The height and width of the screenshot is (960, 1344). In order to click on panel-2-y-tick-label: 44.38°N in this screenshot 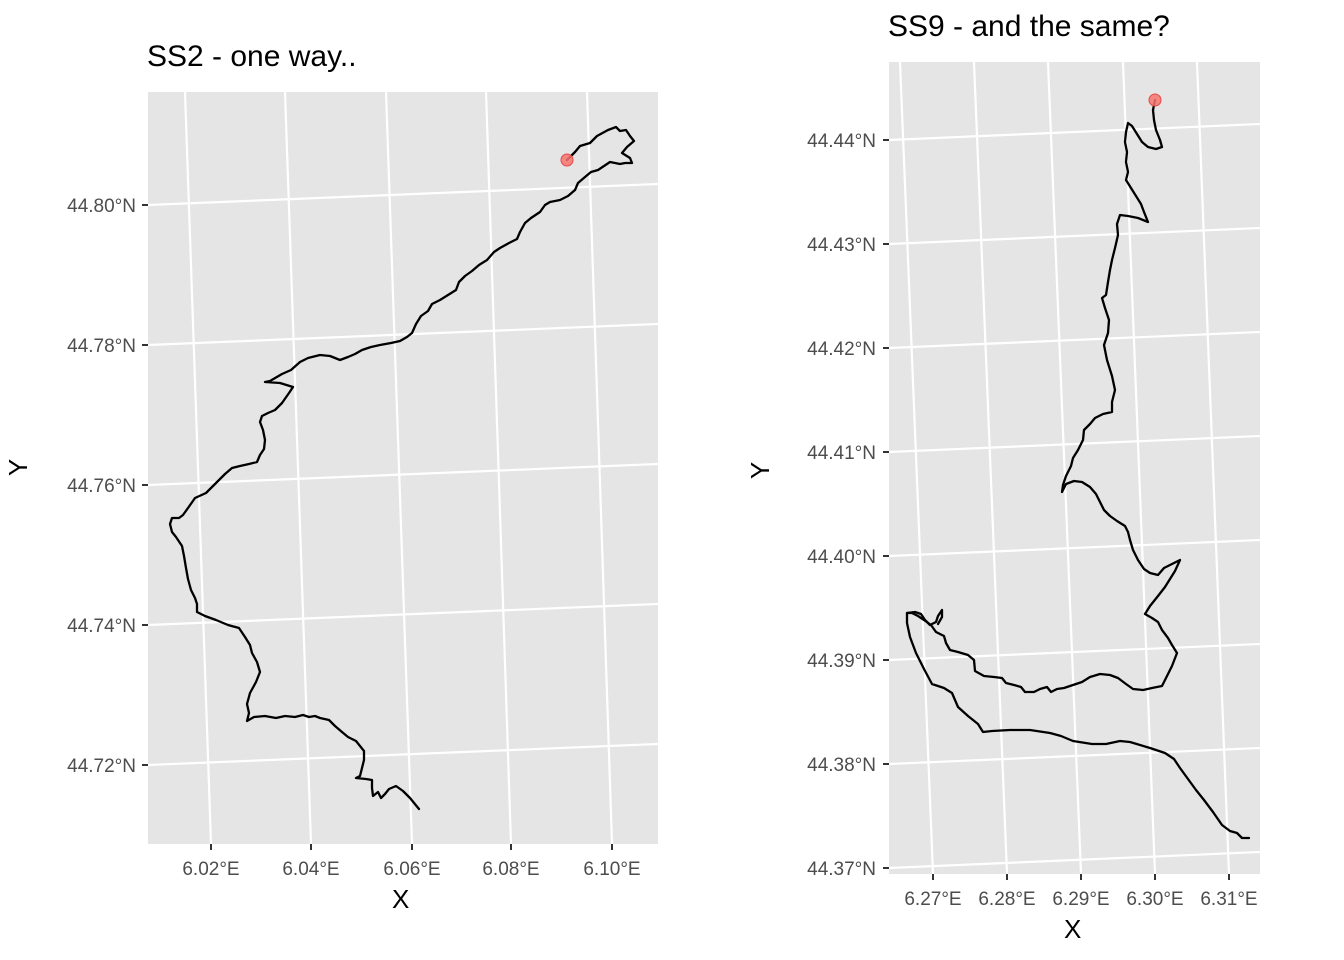, I will do `click(841, 765)`.